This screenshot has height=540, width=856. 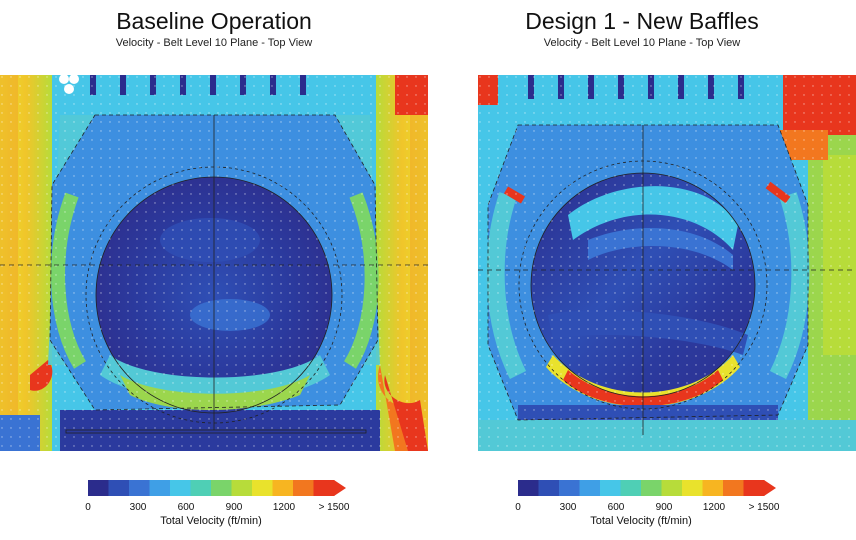 What do you see at coordinates (214, 21) in the screenshot?
I see `panel-title: Baseline Operation` at bounding box center [214, 21].